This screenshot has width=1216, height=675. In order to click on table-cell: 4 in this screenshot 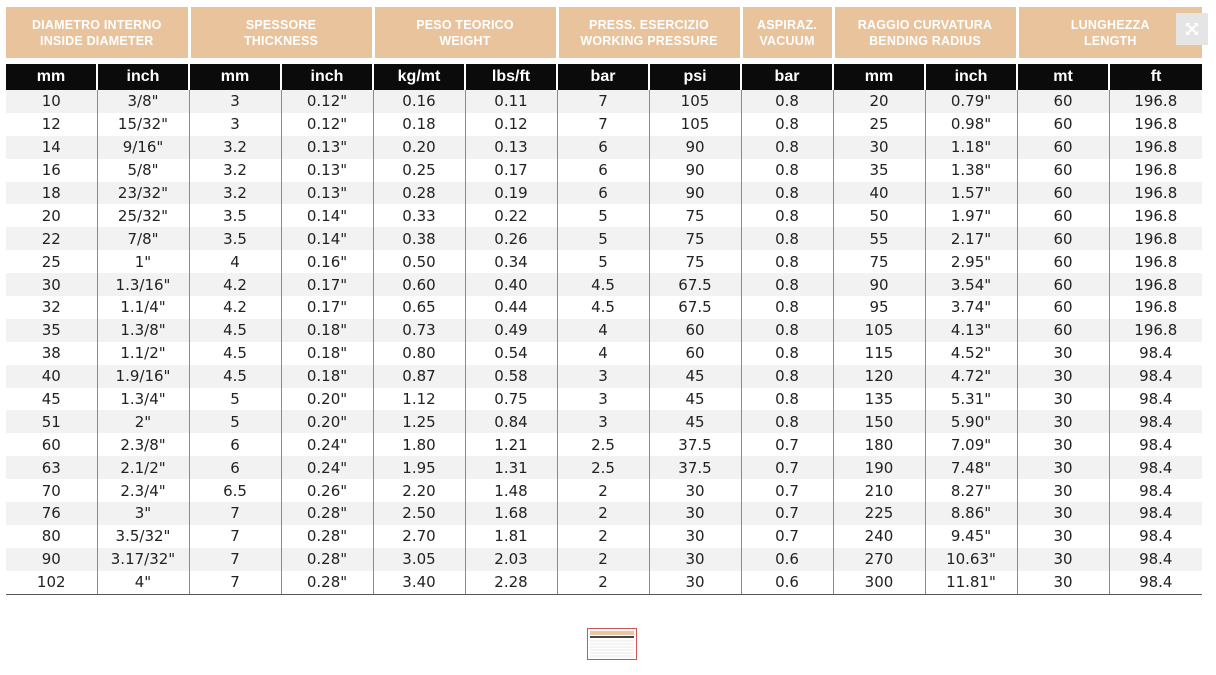, I will do `click(235, 262)`.